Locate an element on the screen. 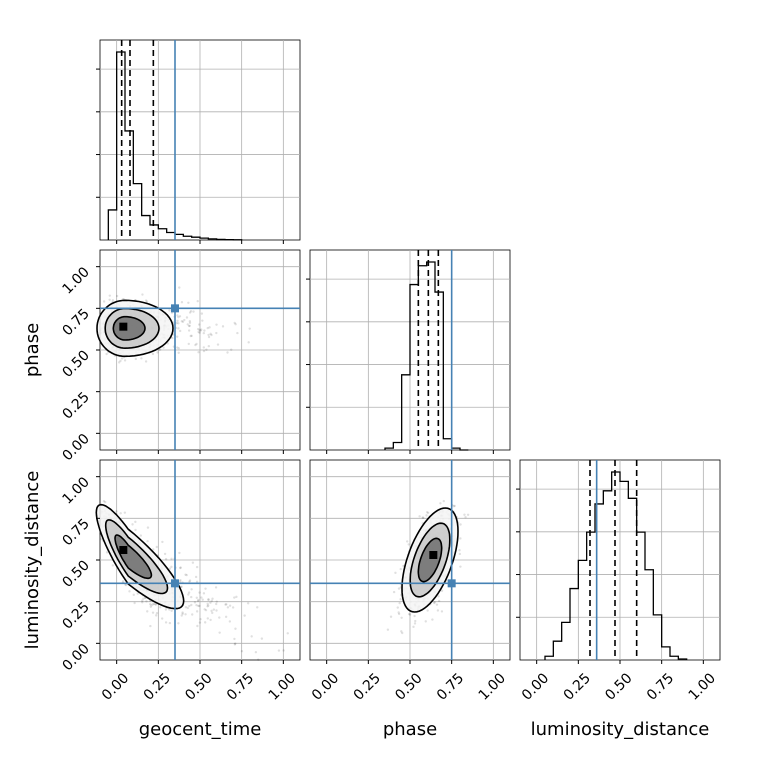 The width and height of the screenshot is (760, 760). x-axis-label-luminosity-distance: luminosity_distance is located at coordinates (620, 729).